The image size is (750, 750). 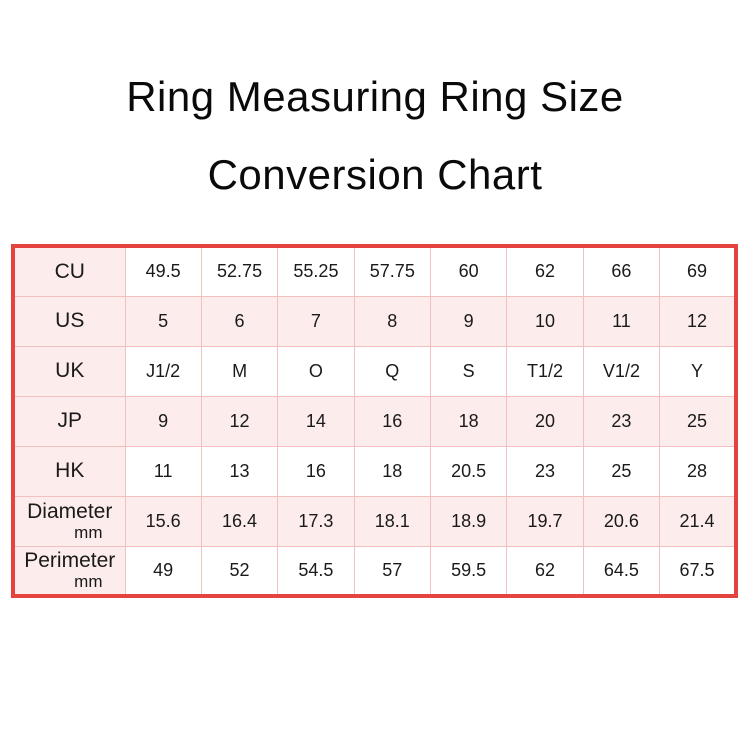 What do you see at coordinates (468, 521) in the screenshot?
I see `value-cell: 18.9` at bounding box center [468, 521].